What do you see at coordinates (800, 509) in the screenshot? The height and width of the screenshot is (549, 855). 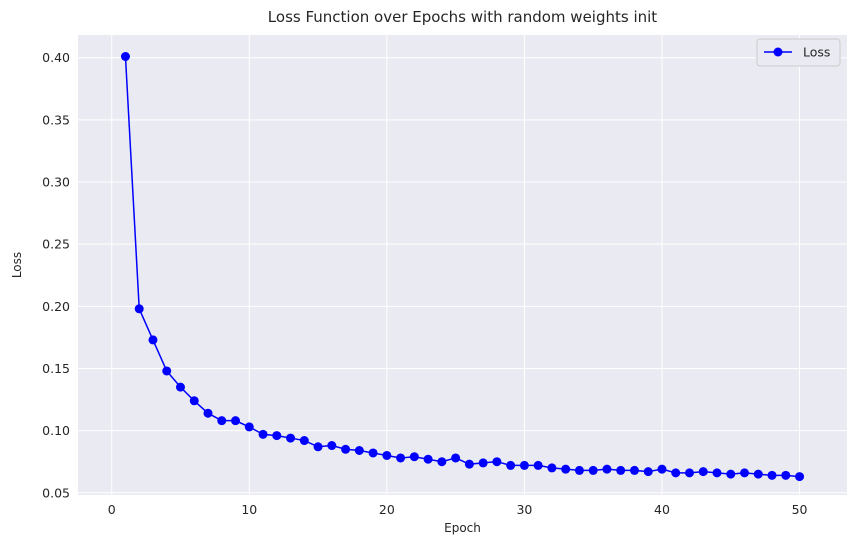 I see `x-tick-label: 50` at bounding box center [800, 509].